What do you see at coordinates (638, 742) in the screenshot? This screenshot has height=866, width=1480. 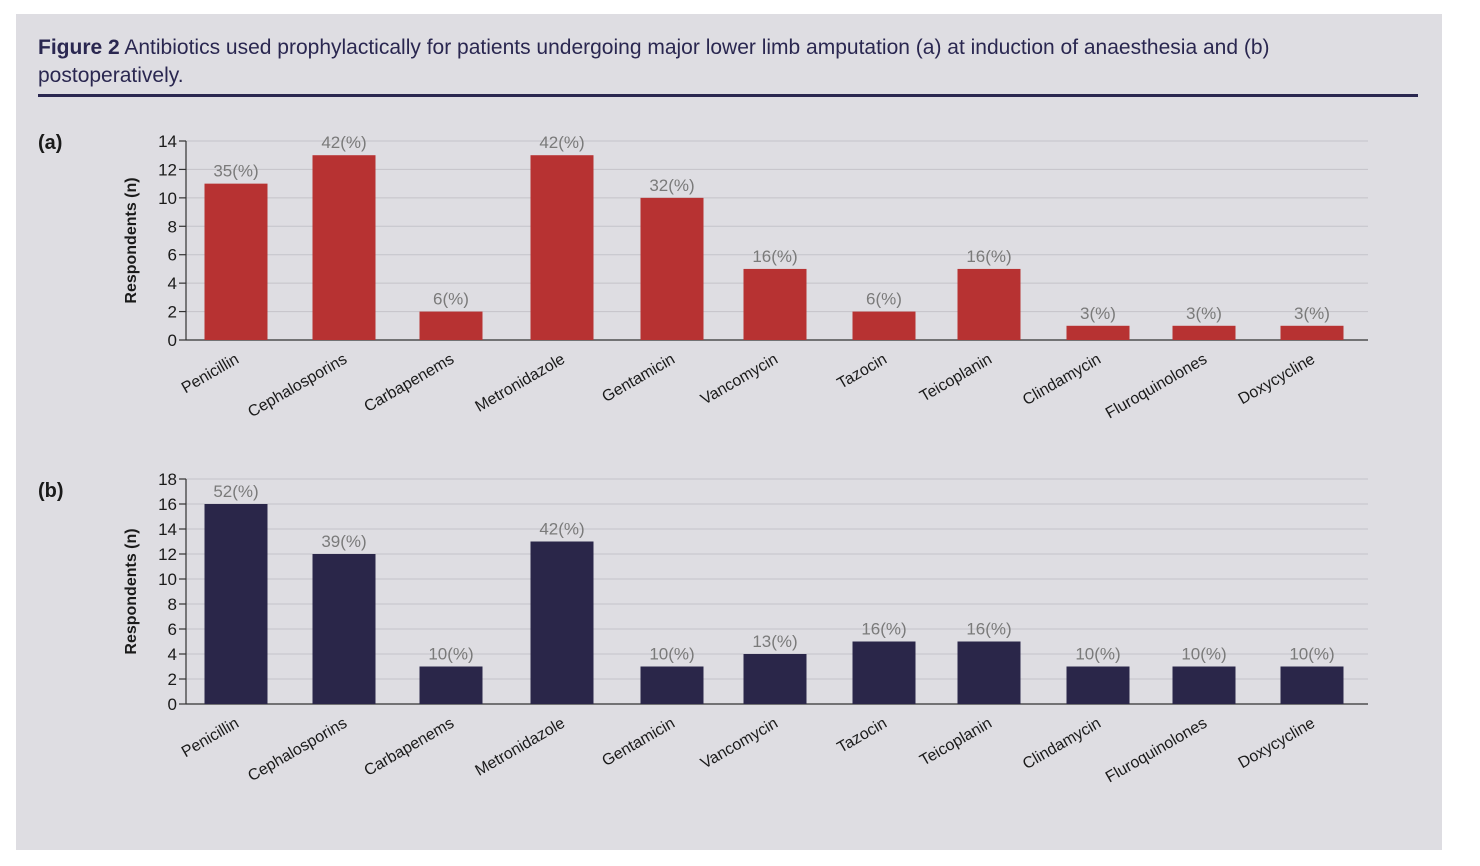 I see `x-tick-label: Gentamicin` at bounding box center [638, 742].